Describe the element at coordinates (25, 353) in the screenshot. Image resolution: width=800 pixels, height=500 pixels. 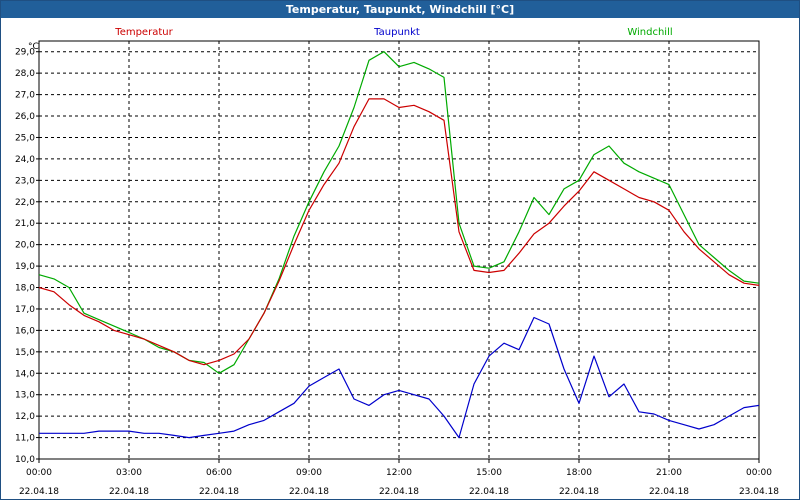
I see `y-tick-label: 15,0` at that location.